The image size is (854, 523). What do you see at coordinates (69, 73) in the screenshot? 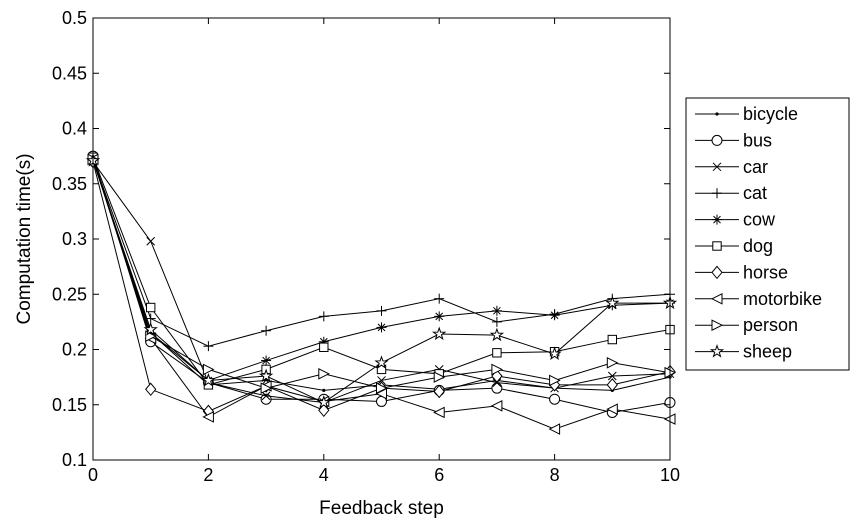
I see `y-tick-label: 0.45` at bounding box center [69, 73].